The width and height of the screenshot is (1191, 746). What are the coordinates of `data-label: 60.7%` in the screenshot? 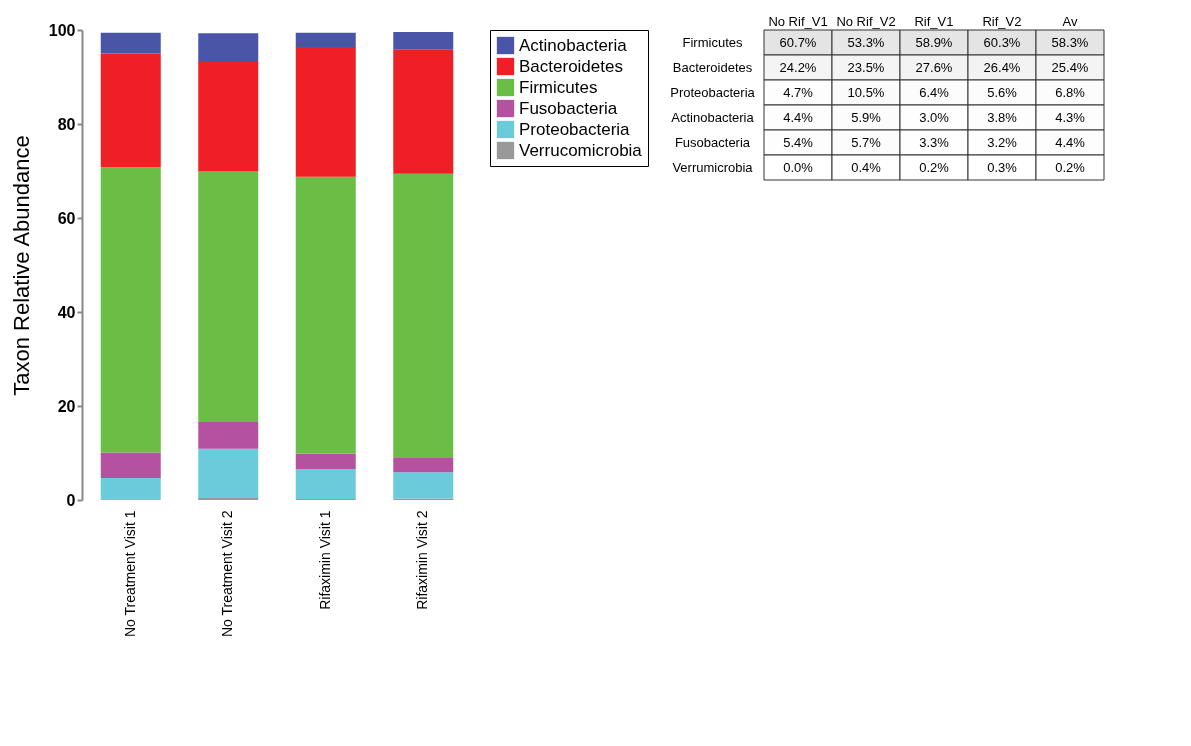 It's located at (798, 42).